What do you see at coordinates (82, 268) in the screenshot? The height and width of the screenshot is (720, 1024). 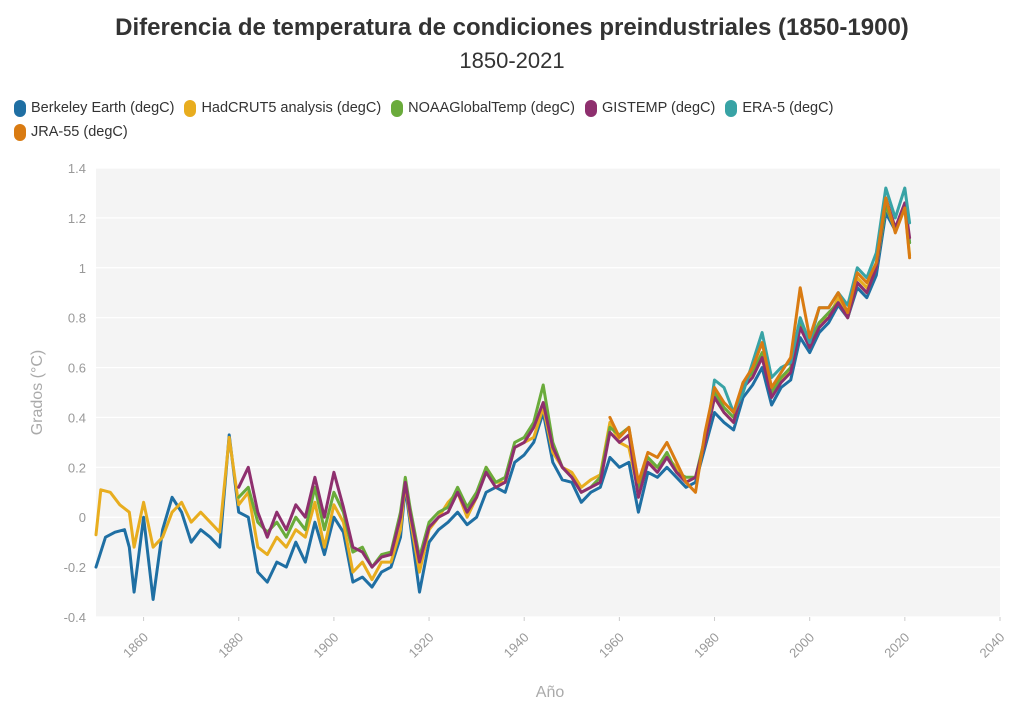 I see `y-tick-label: 1` at bounding box center [82, 268].